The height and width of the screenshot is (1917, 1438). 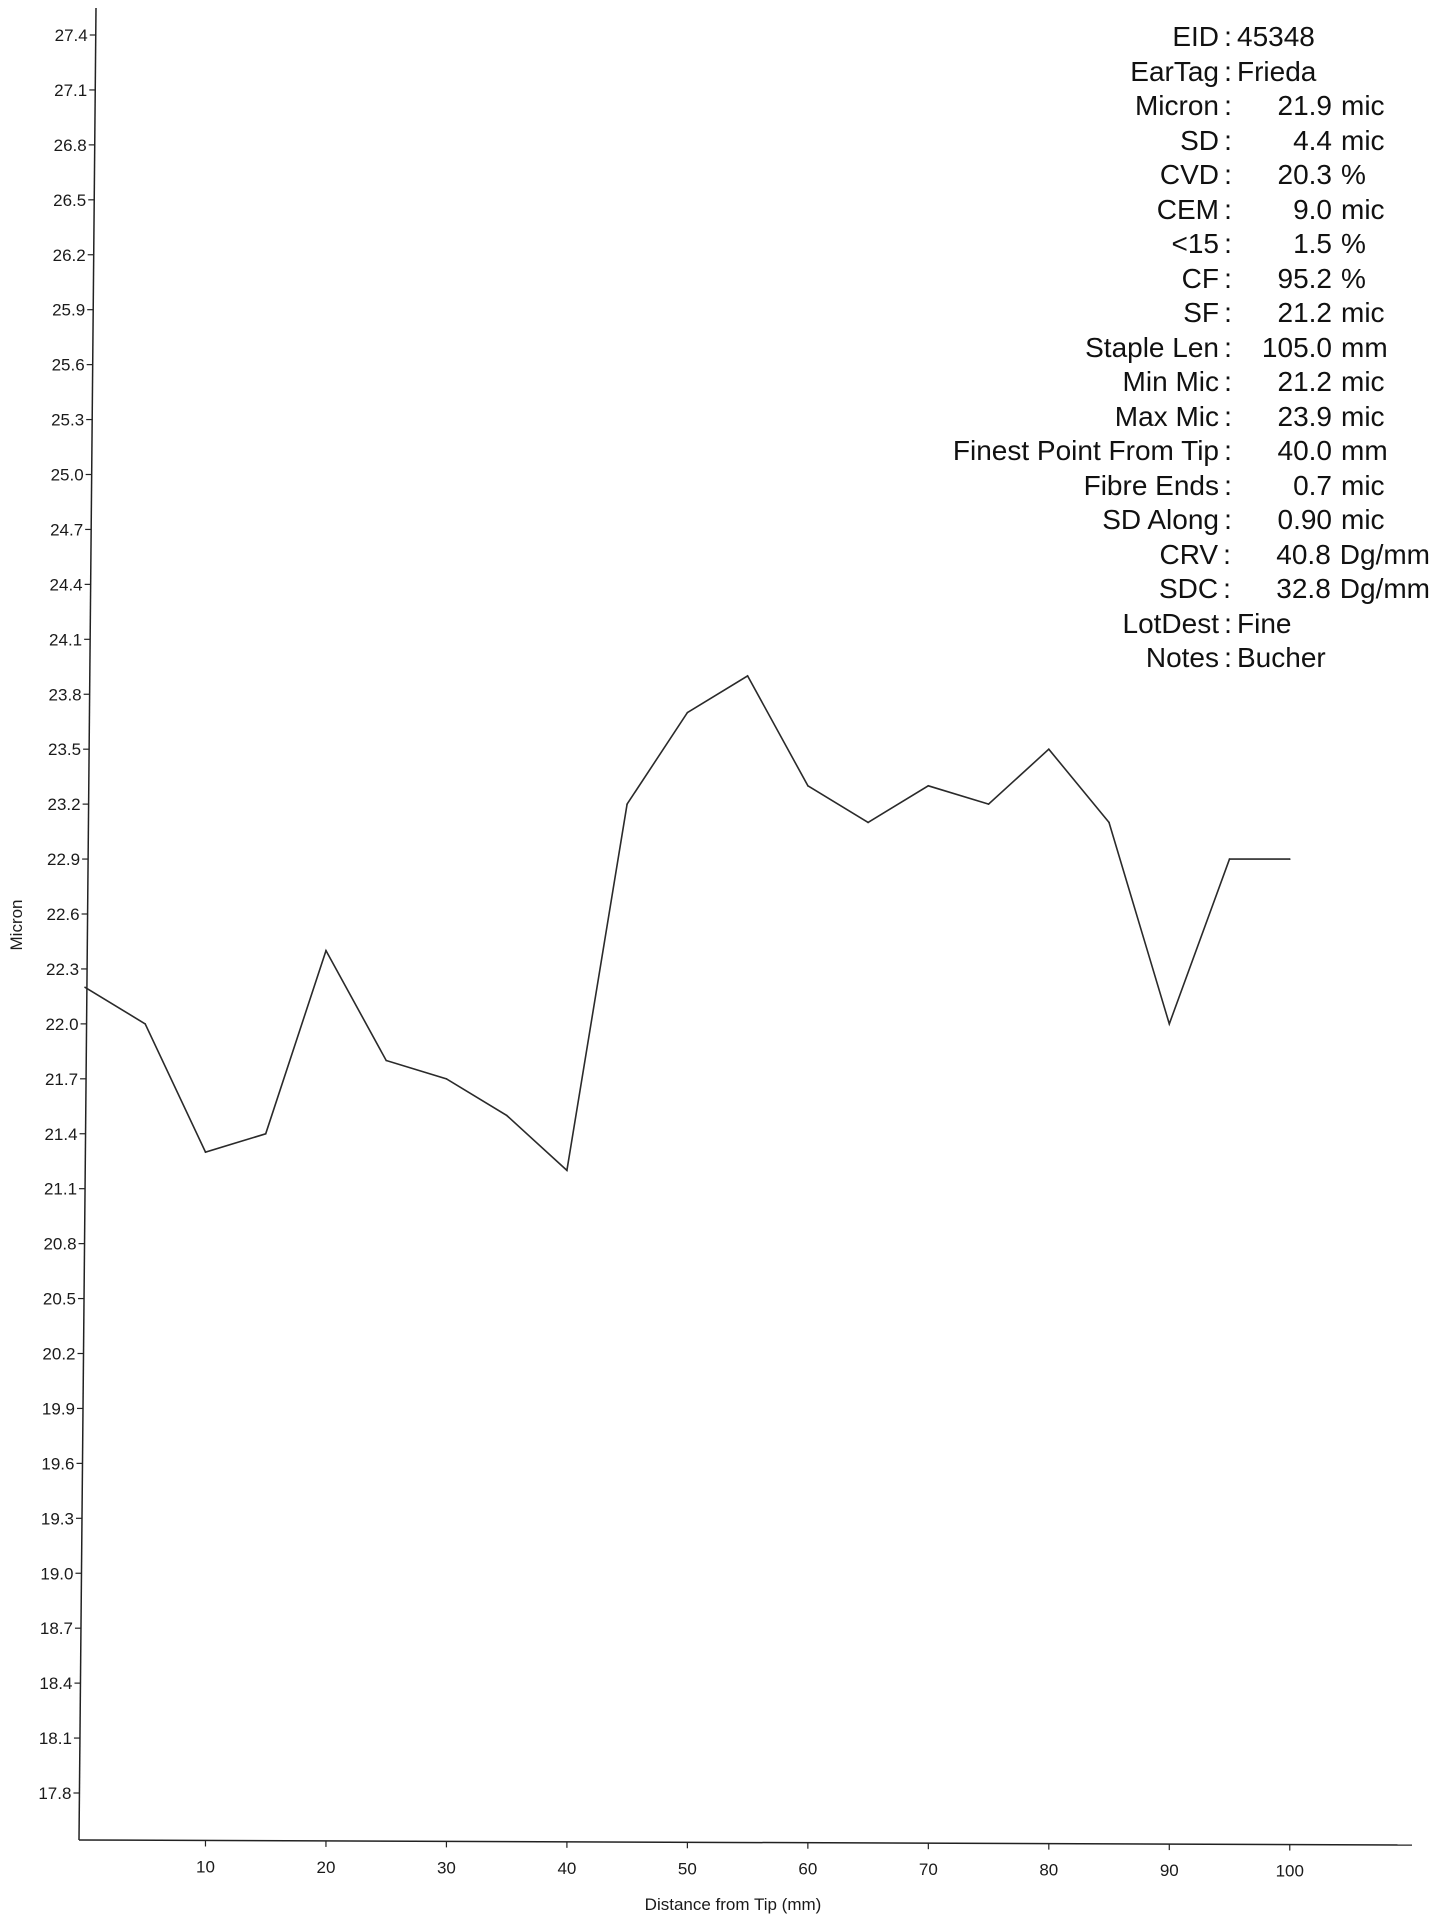 I want to click on stat-value: 23.9, so click(x=1305, y=416).